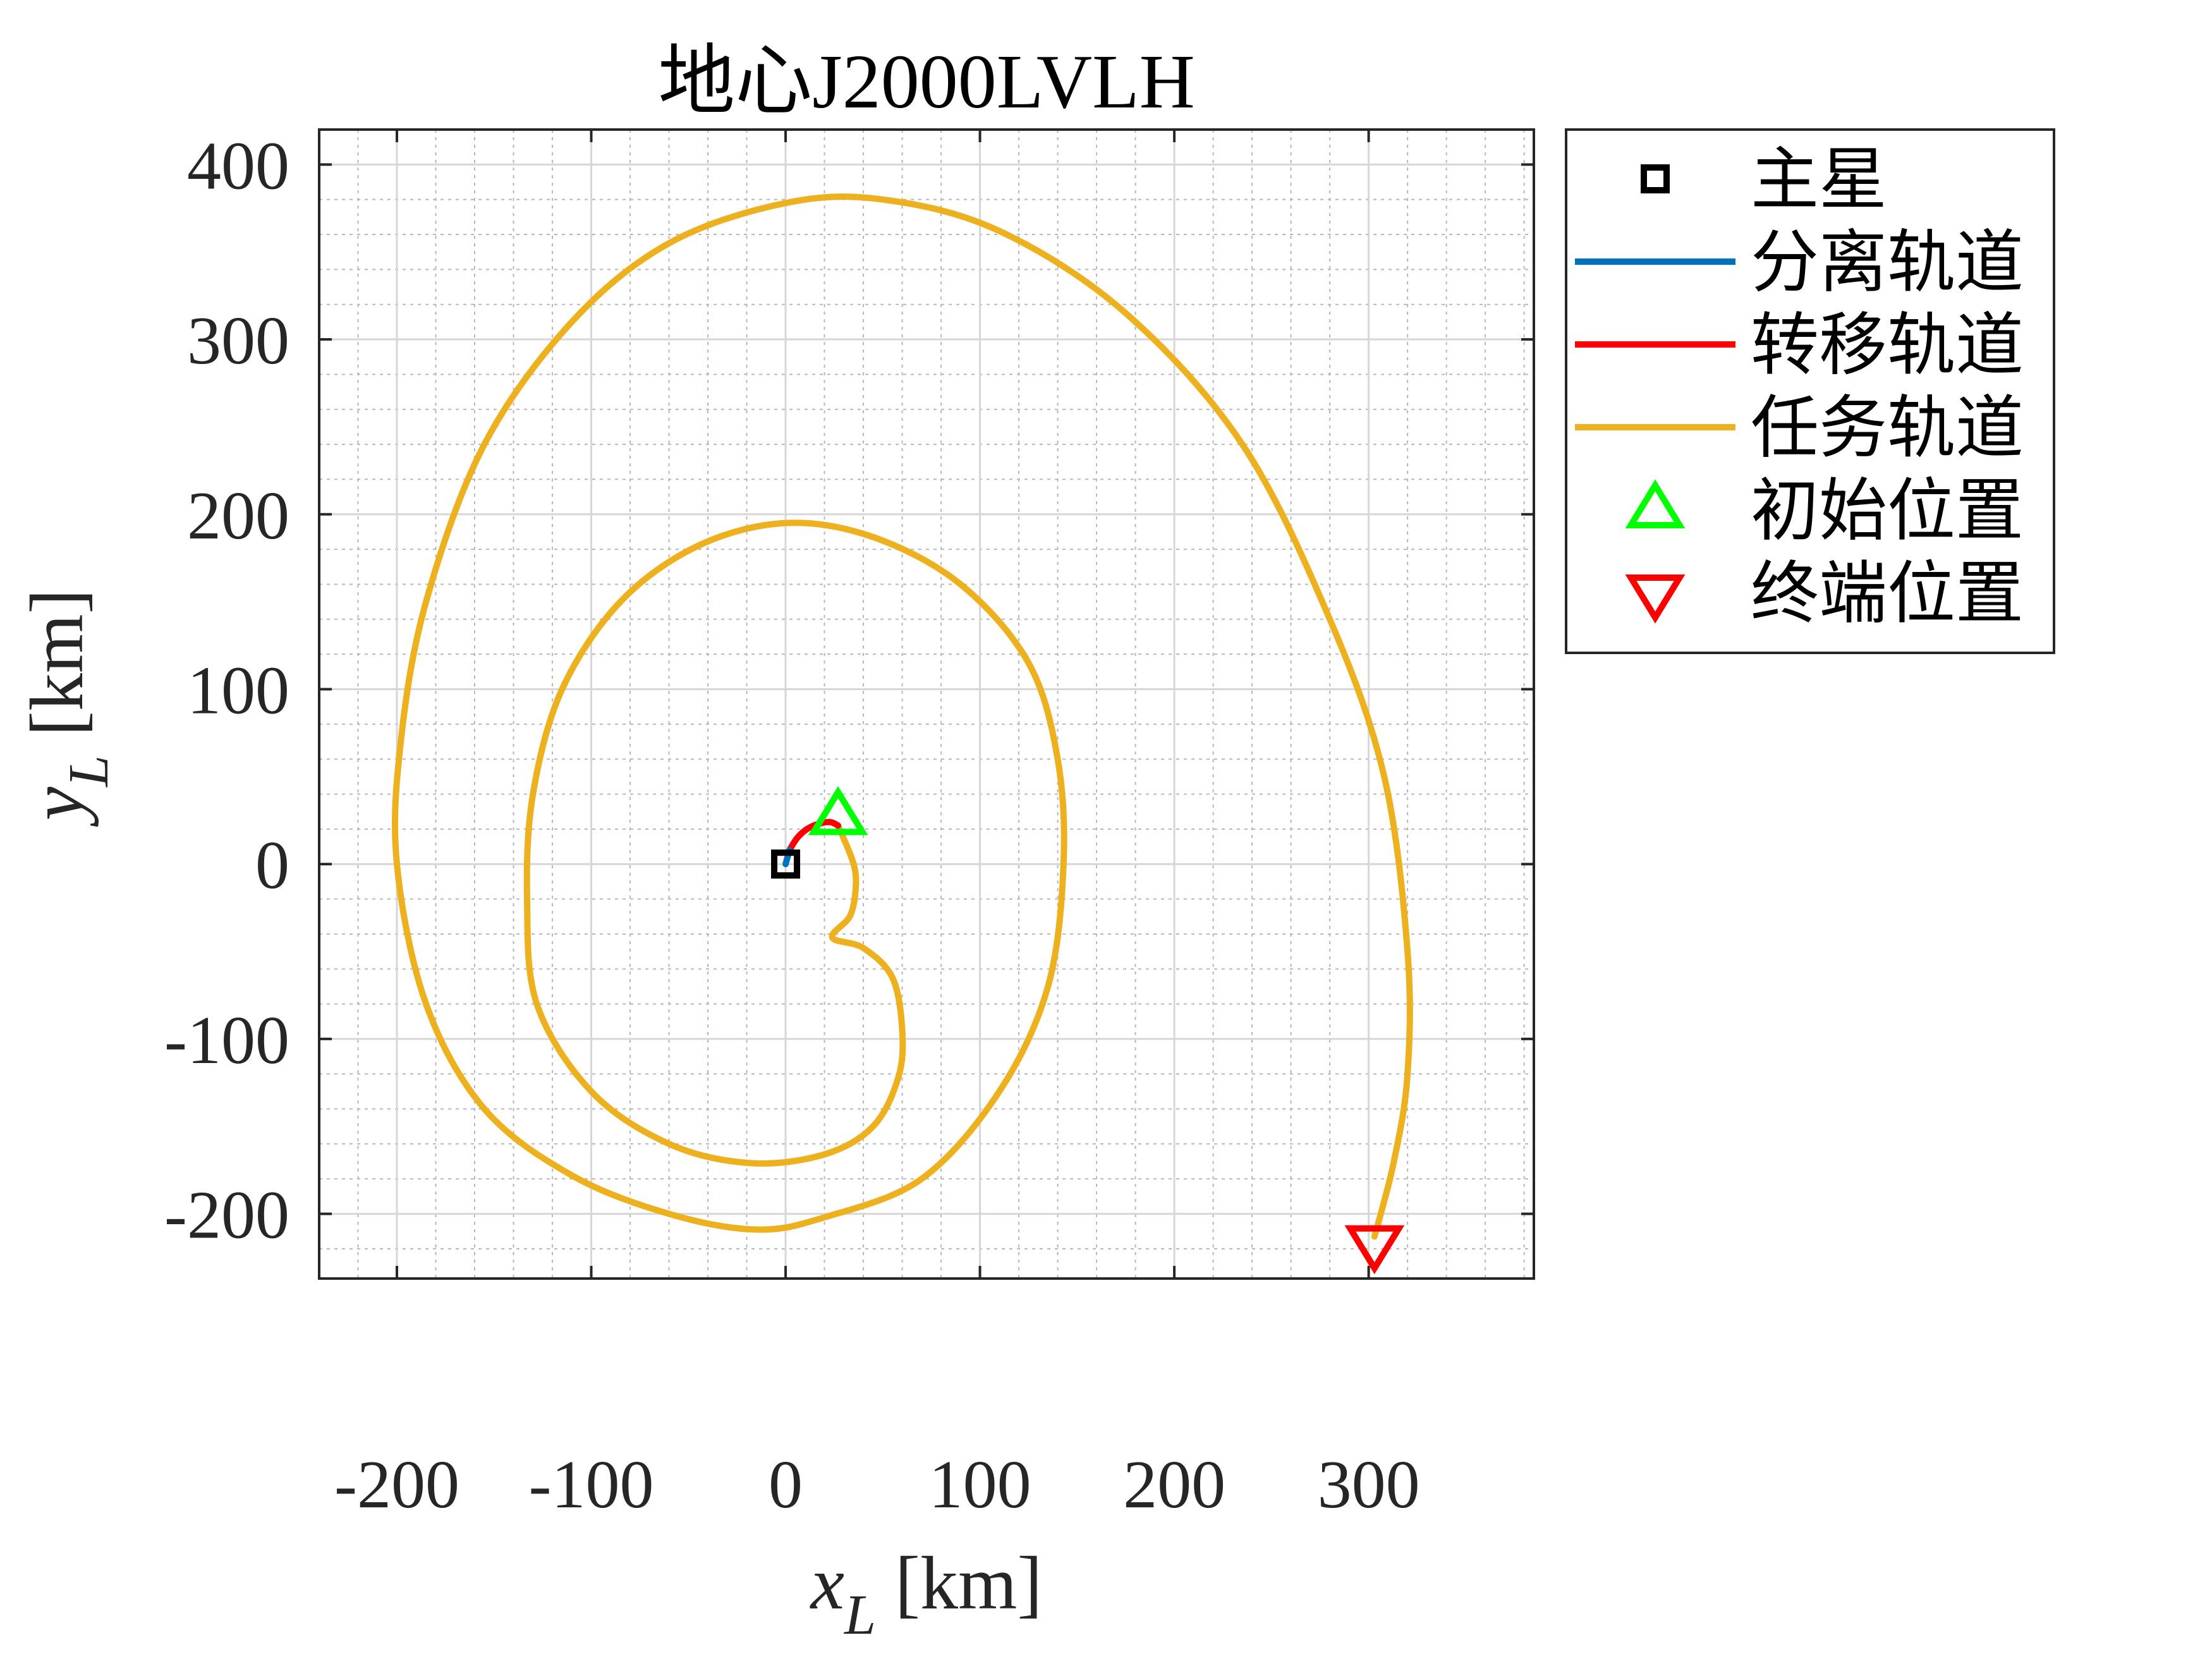 The width and height of the screenshot is (2212, 1659). I want to click on x-tick-label: 100, so click(980, 1485).